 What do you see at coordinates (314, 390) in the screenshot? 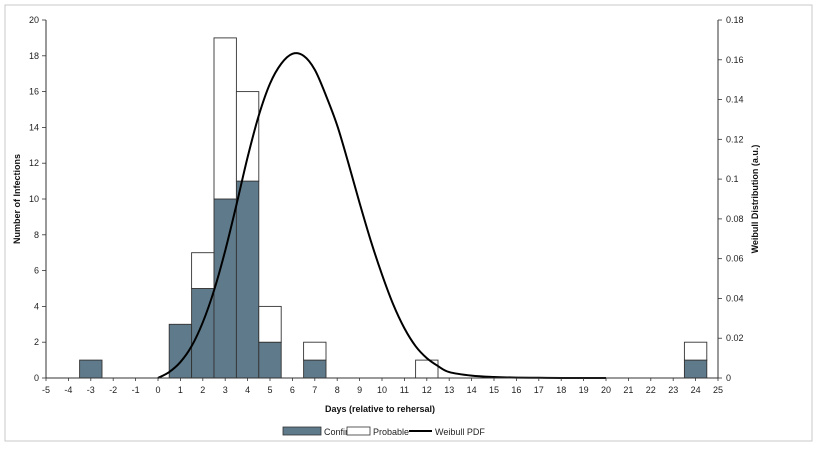
I see `x-tick-label: 7` at bounding box center [314, 390].